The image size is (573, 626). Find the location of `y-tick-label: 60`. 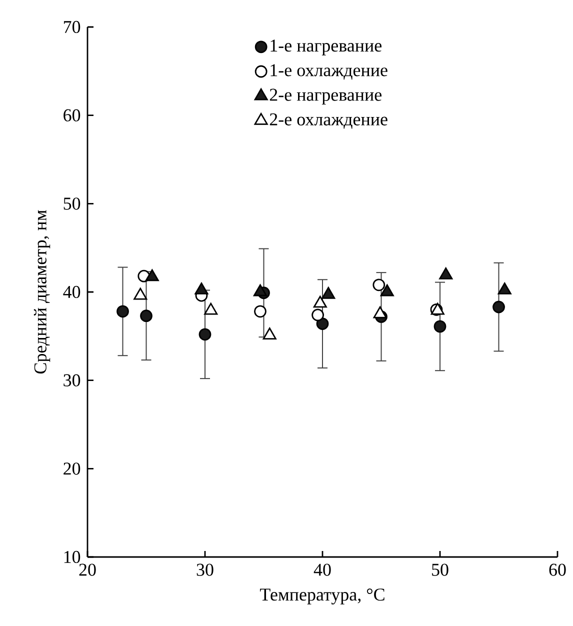

y-tick-label: 60 is located at coordinates (72, 115).